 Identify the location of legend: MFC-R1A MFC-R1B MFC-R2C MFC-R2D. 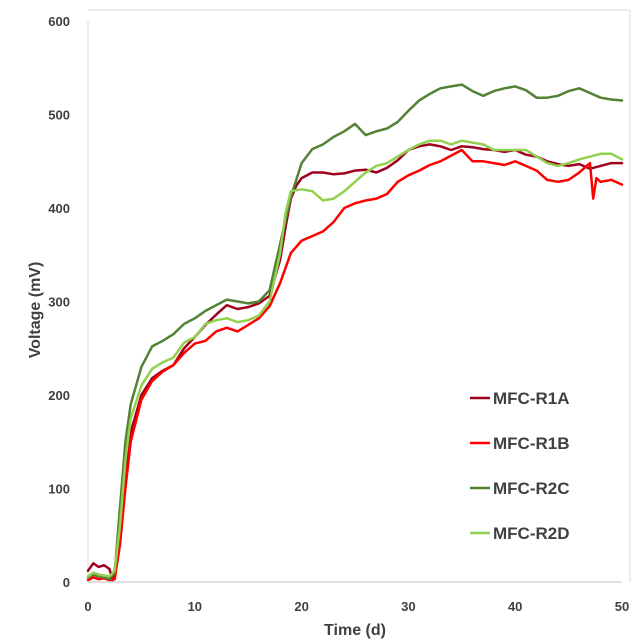
(520, 466).